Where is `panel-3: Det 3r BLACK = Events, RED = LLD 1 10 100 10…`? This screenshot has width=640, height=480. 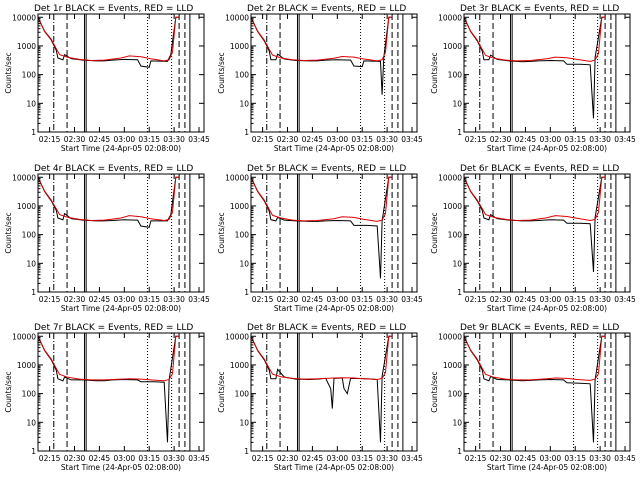 panel-3: Det 3r BLACK = Events, RED = LLD 1 10 100 10… is located at coordinates (533, 78).